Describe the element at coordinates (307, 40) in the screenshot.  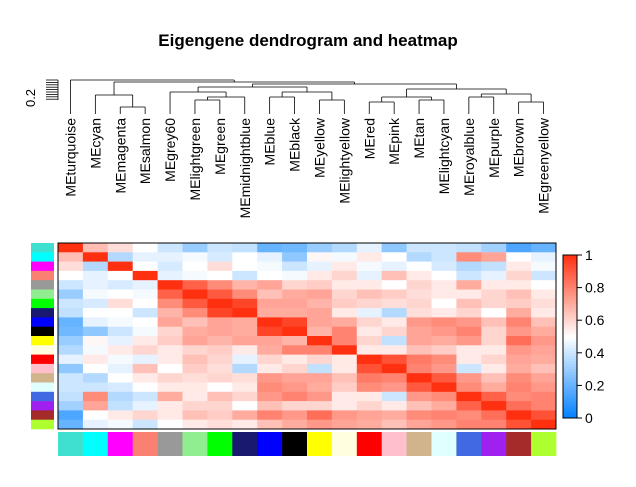
I see `chart-title: Eigengene dendrogram and heatmap` at that location.